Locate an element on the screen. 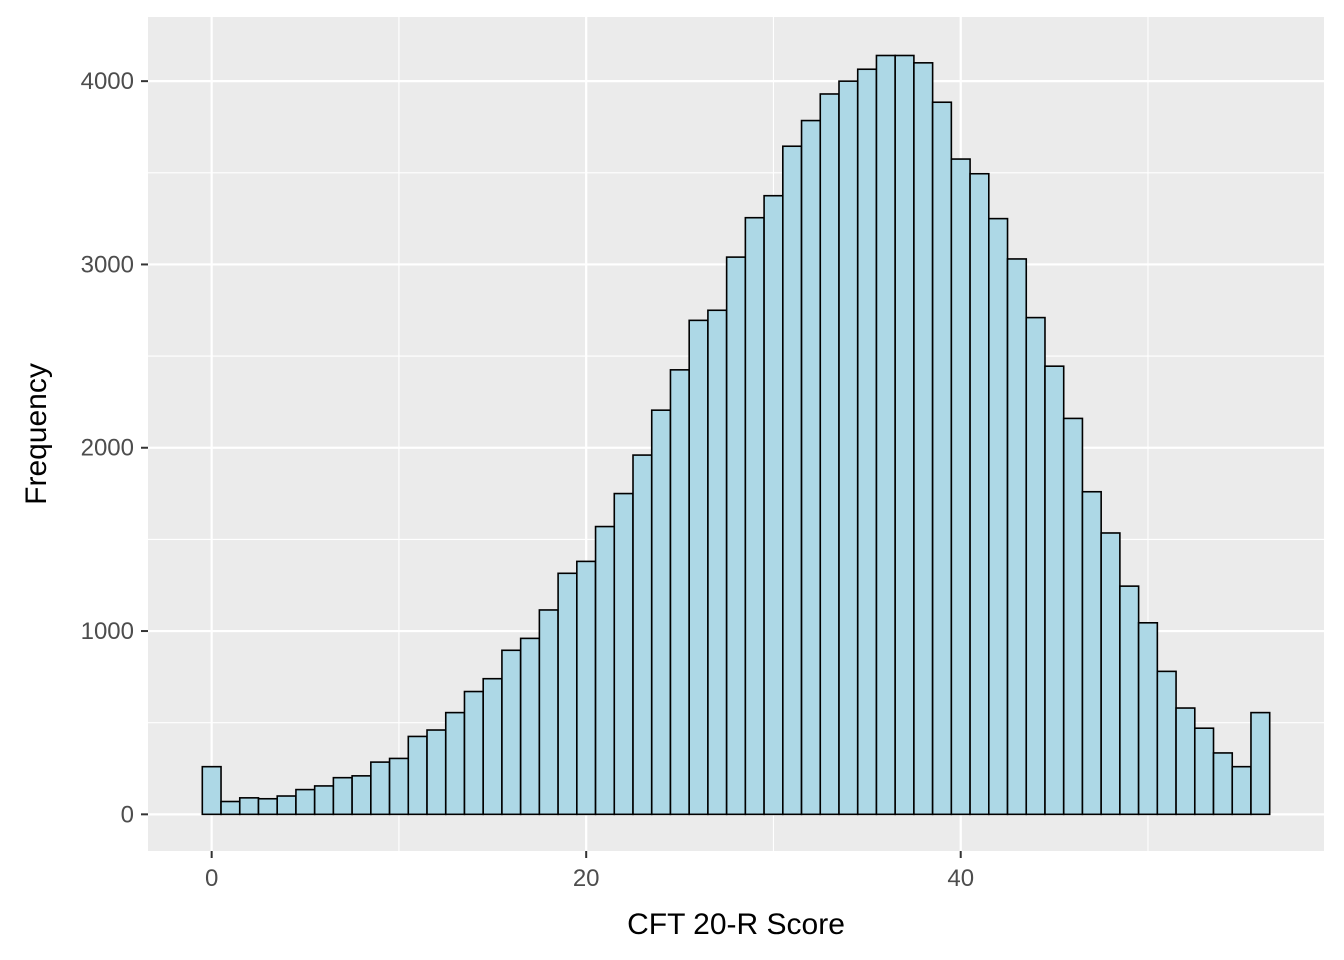 The height and width of the screenshot is (960, 1344). x-tick-label: 40 is located at coordinates (960, 878).